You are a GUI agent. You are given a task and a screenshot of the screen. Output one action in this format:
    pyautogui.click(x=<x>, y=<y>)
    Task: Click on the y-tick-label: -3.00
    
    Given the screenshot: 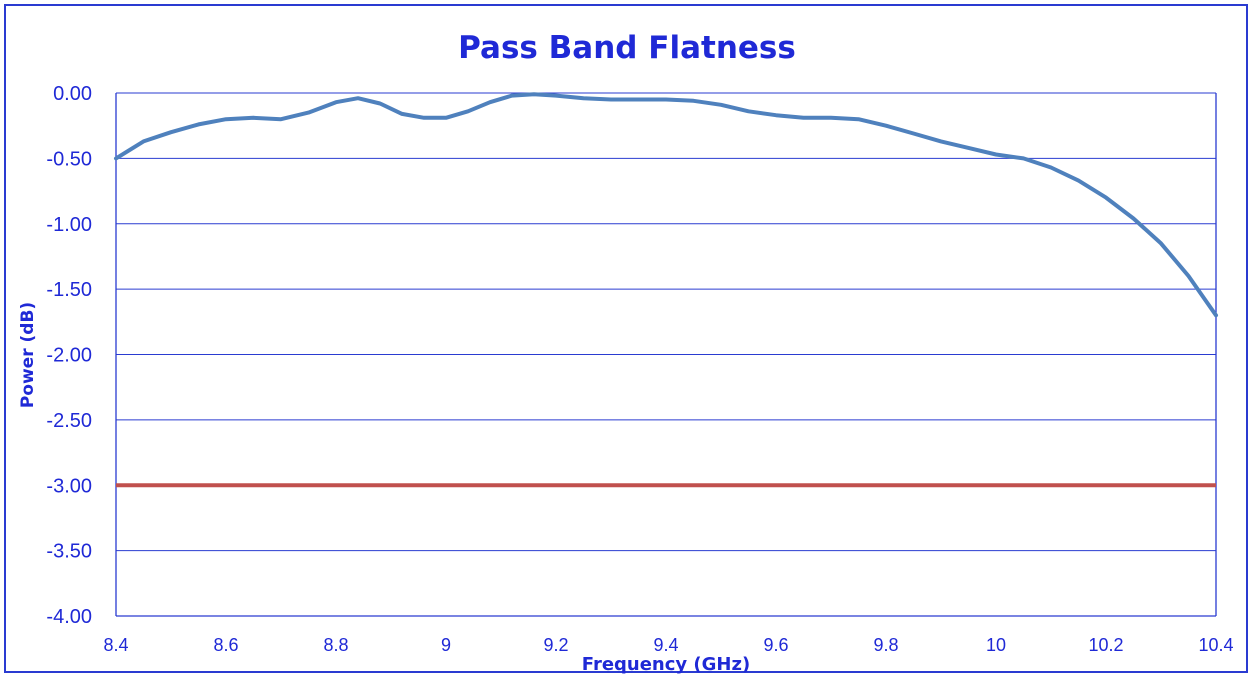 What is the action you would take?
    pyautogui.click(x=69, y=486)
    